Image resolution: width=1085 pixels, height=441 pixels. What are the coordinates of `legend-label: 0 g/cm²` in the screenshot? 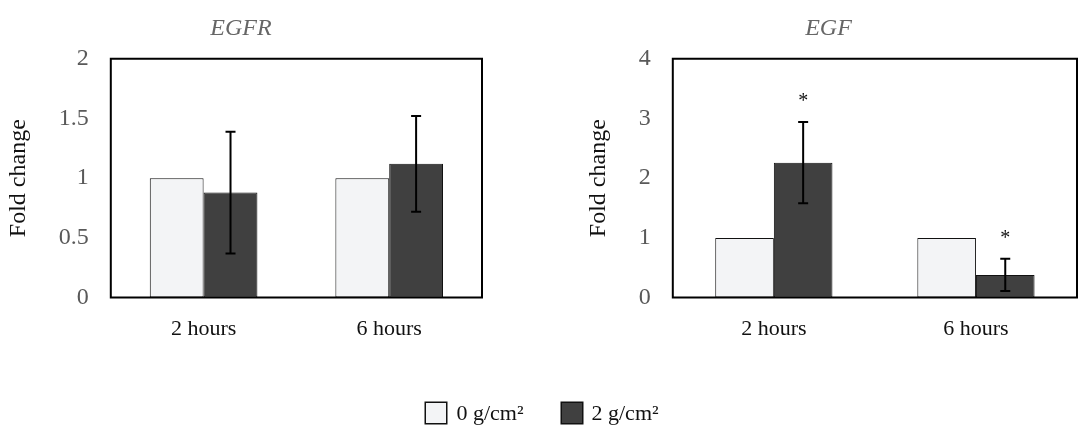 It's located at (490, 413).